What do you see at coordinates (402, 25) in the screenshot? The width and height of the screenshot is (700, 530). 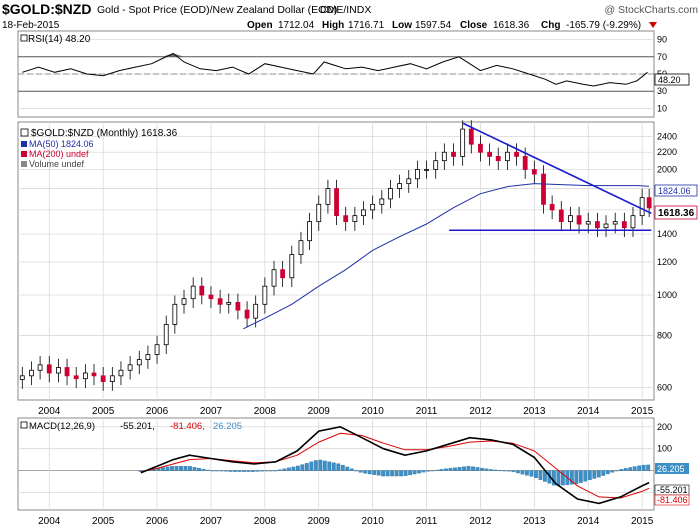 I see `low-label: Low` at bounding box center [402, 25].